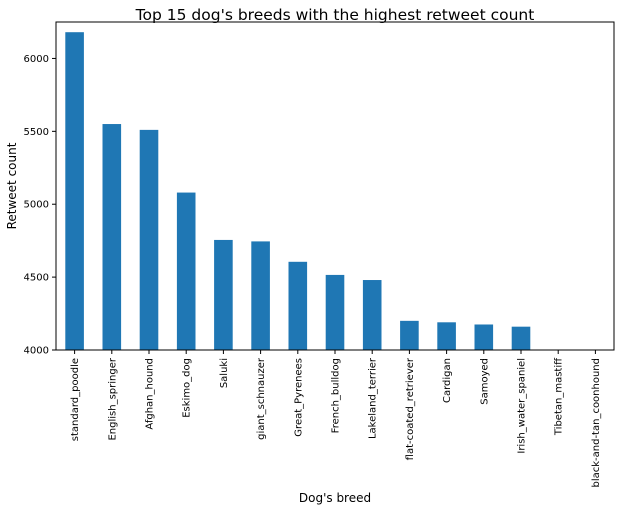 This screenshot has height=511, width=625. I want to click on bar-standard_poodle, so click(74, 191).